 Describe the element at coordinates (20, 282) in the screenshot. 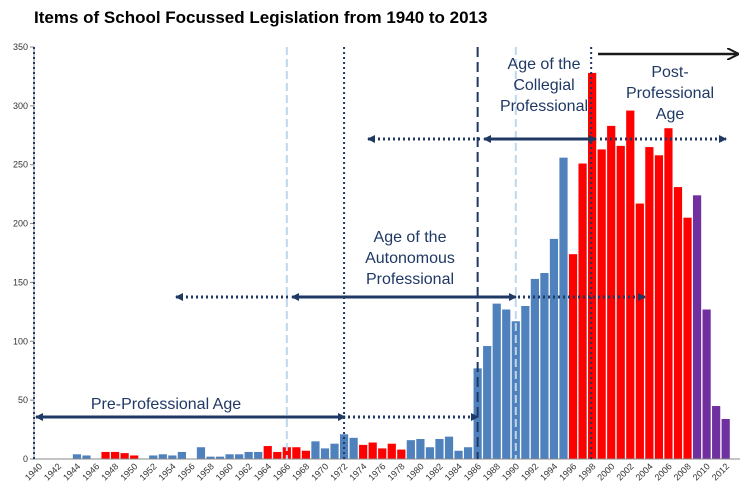

I see `y-tick-label: 150` at that location.